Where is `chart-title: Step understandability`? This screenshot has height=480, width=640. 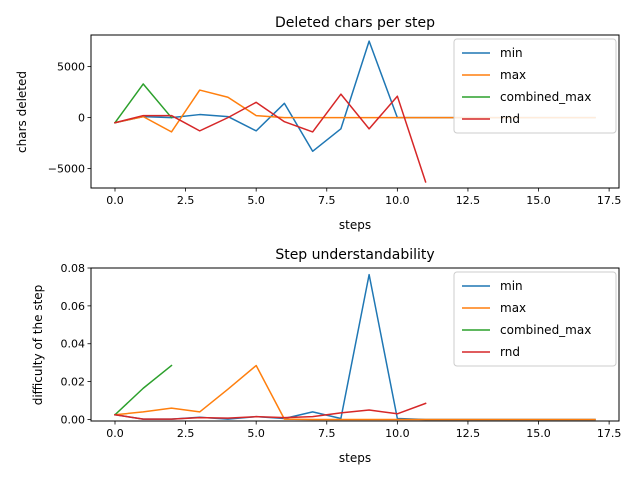 chart-title: Step understandability is located at coordinates (354, 255).